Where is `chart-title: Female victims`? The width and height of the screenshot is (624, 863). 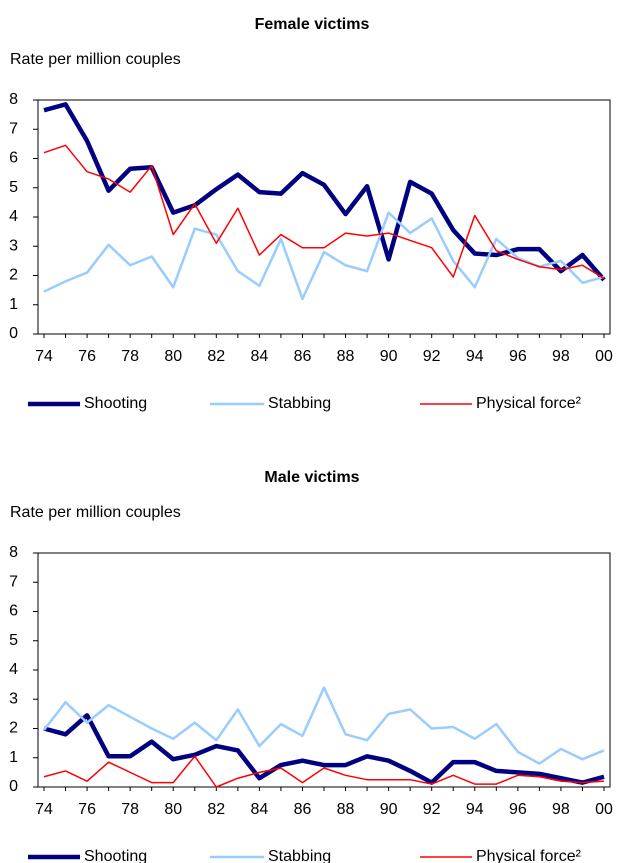 chart-title: Female victims is located at coordinates (312, 24).